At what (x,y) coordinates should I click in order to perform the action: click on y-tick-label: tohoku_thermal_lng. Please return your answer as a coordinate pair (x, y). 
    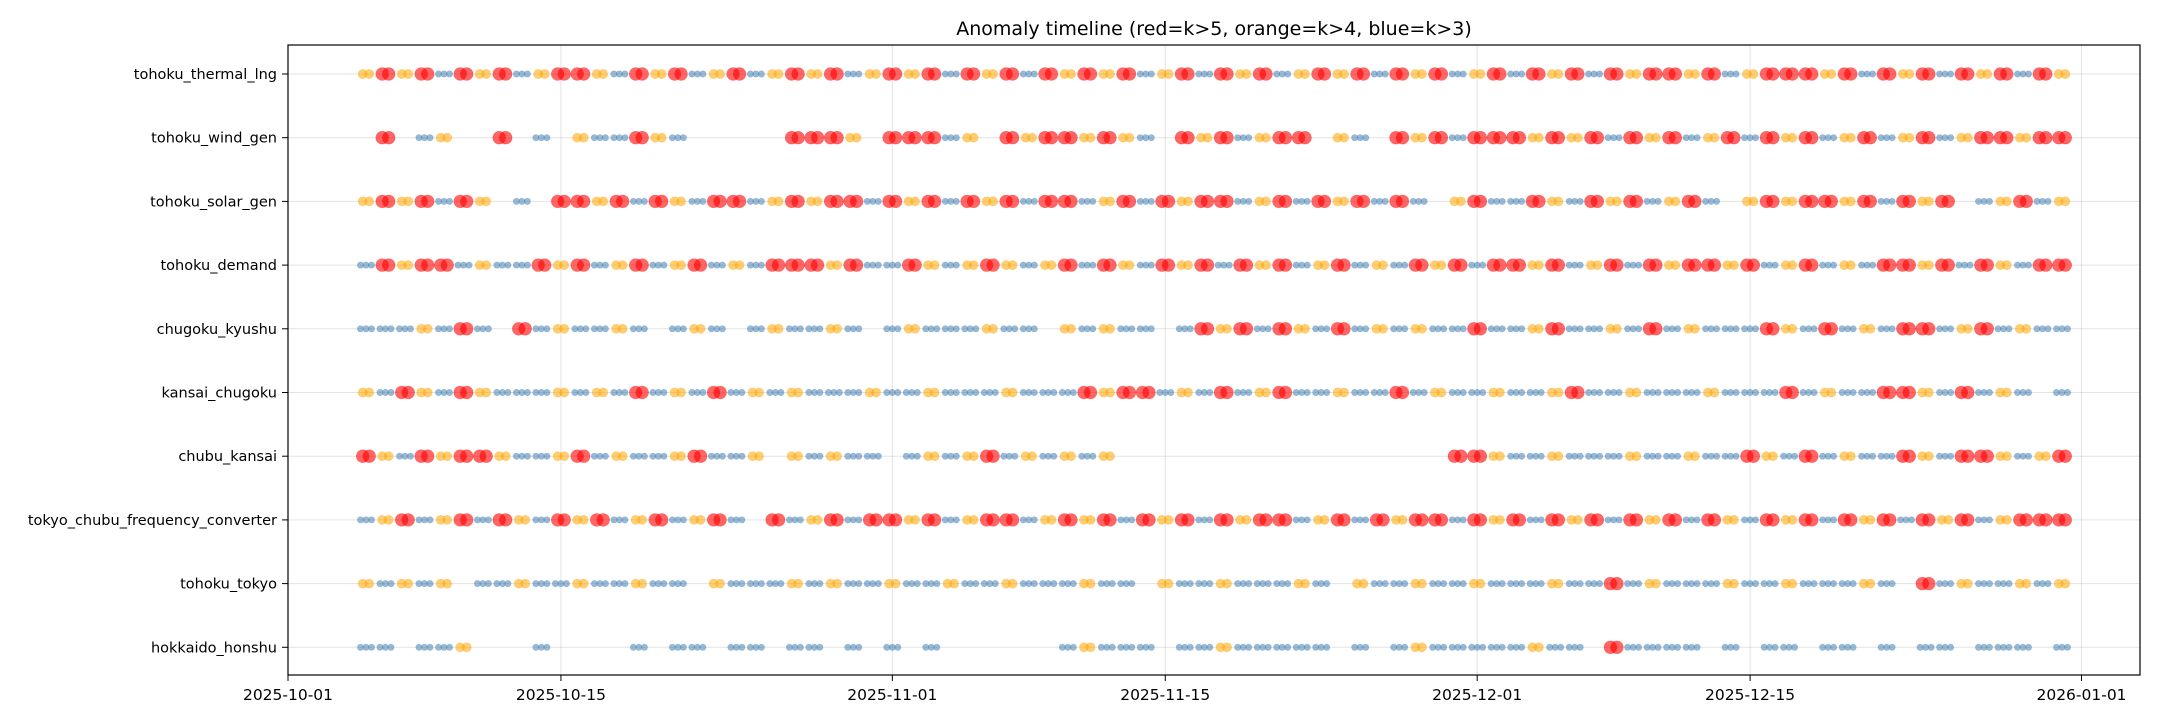
    Looking at the image, I should click on (205, 75).